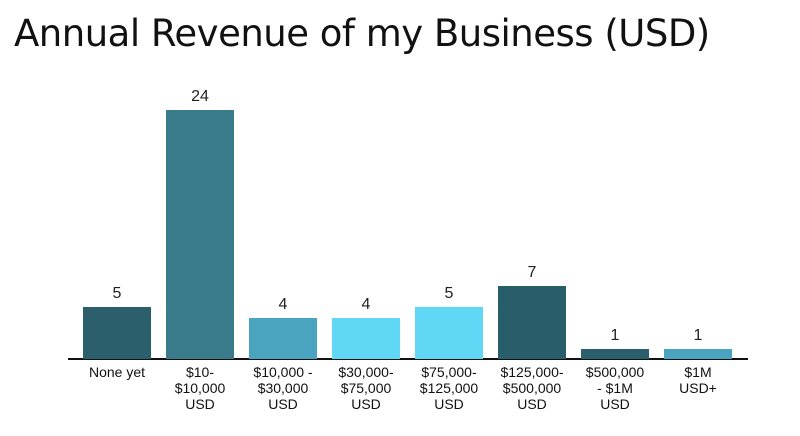 This screenshot has width=800, height=436. What do you see at coordinates (362, 33) in the screenshot?
I see `chart-title: Annual Revenue of my Business (USD)` at bounding box center [362, 33].